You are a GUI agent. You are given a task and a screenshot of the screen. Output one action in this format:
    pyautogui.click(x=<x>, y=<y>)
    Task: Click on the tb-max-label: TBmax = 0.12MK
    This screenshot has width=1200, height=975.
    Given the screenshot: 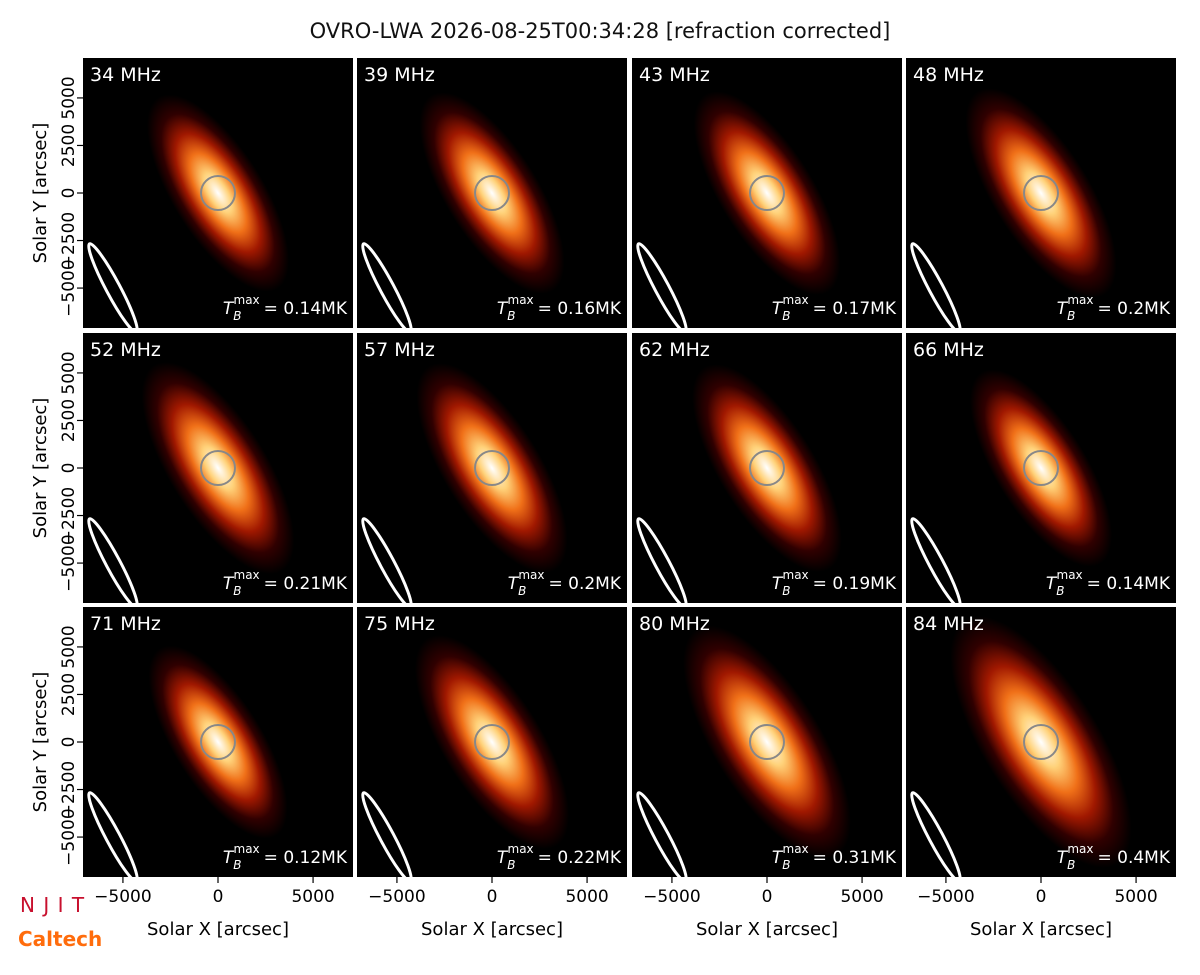 What is the action you would take?
    pyautogui.click(x=285, y=857)
    